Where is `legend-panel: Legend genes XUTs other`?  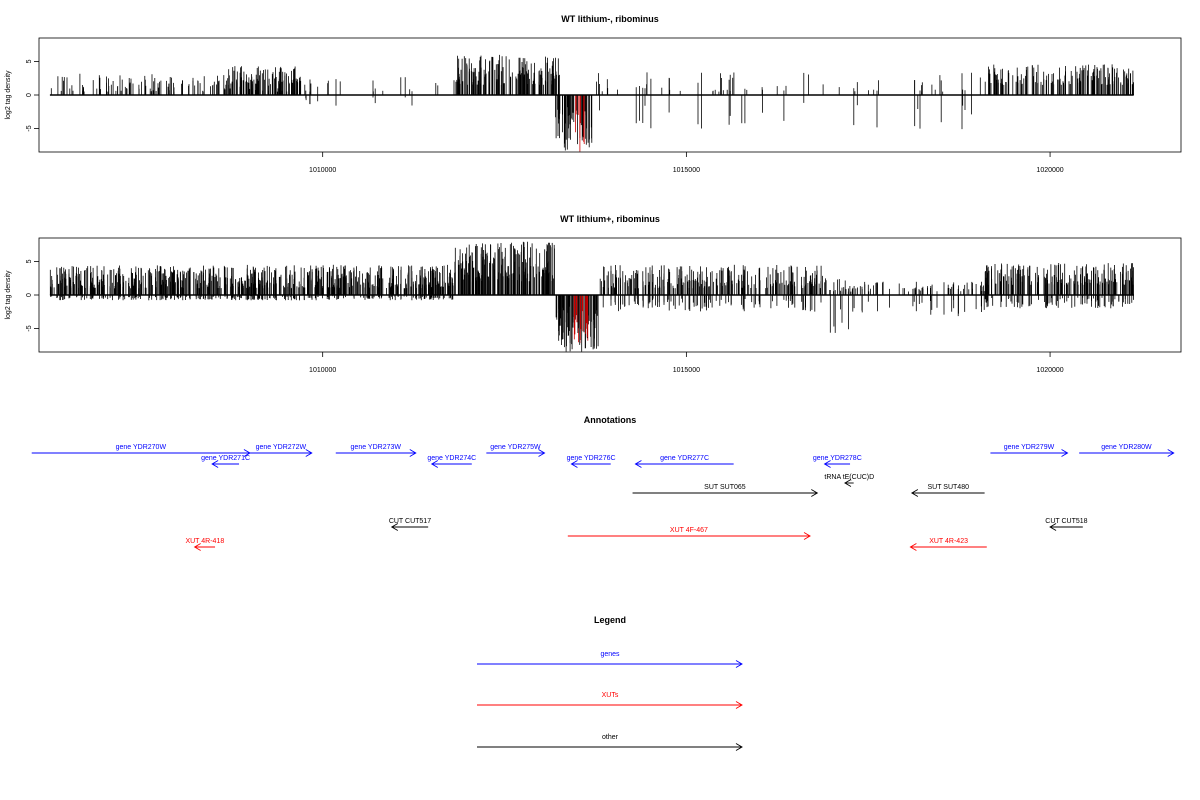
legend-panel: Legend genes XUTs other is located at coordinates (610, 683).